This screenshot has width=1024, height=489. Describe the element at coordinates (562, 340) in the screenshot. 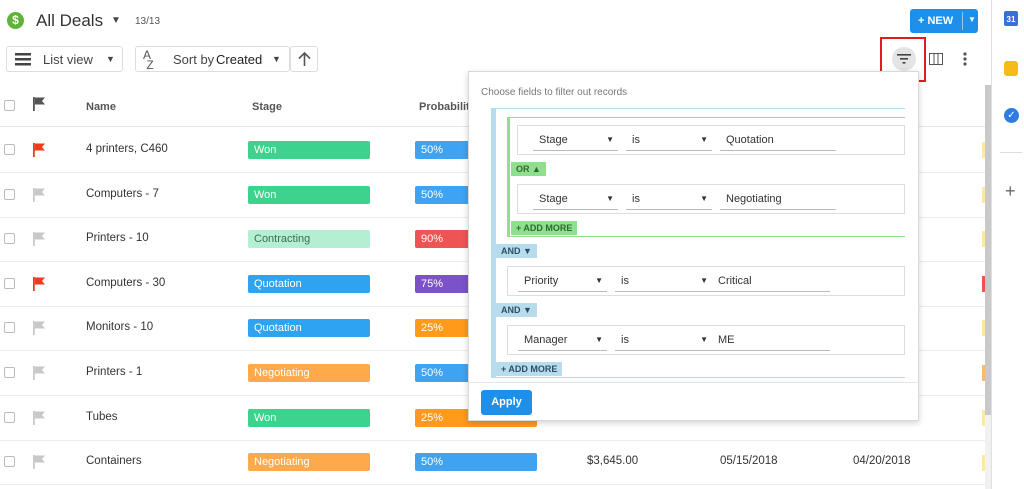

I see `field-select: Manager ▼` at that location.